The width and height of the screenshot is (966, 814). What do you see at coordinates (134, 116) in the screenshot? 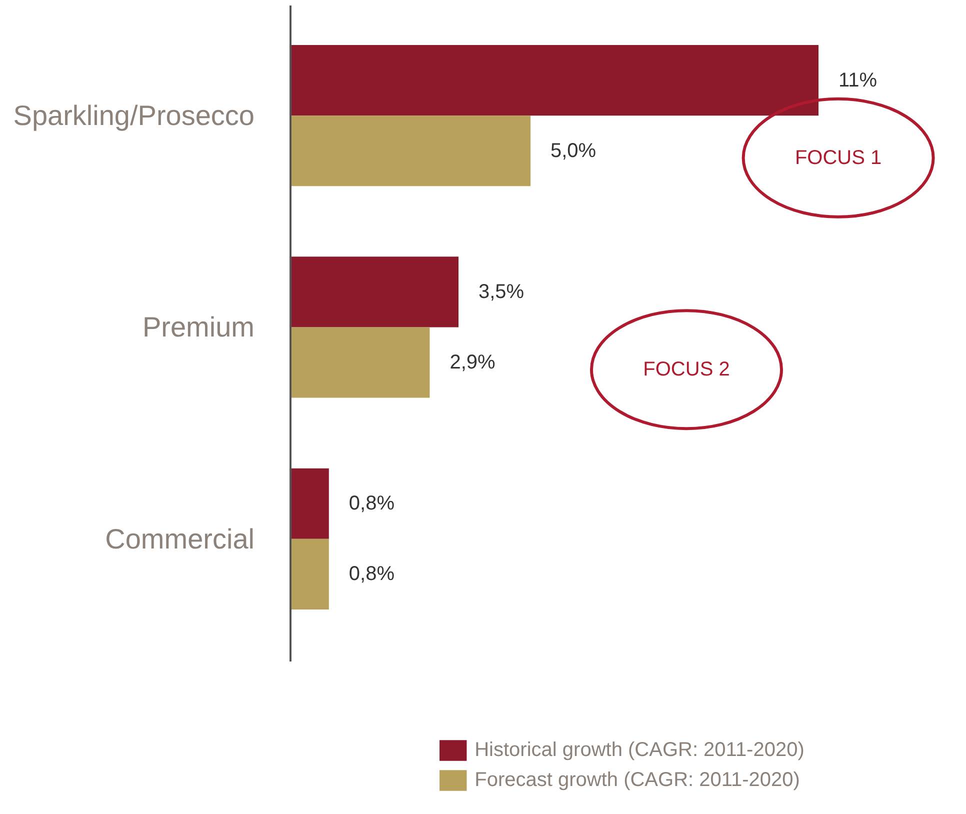
I see `y-tick-label: Sparkling/Prosecco` at bounding box center [134, 116].